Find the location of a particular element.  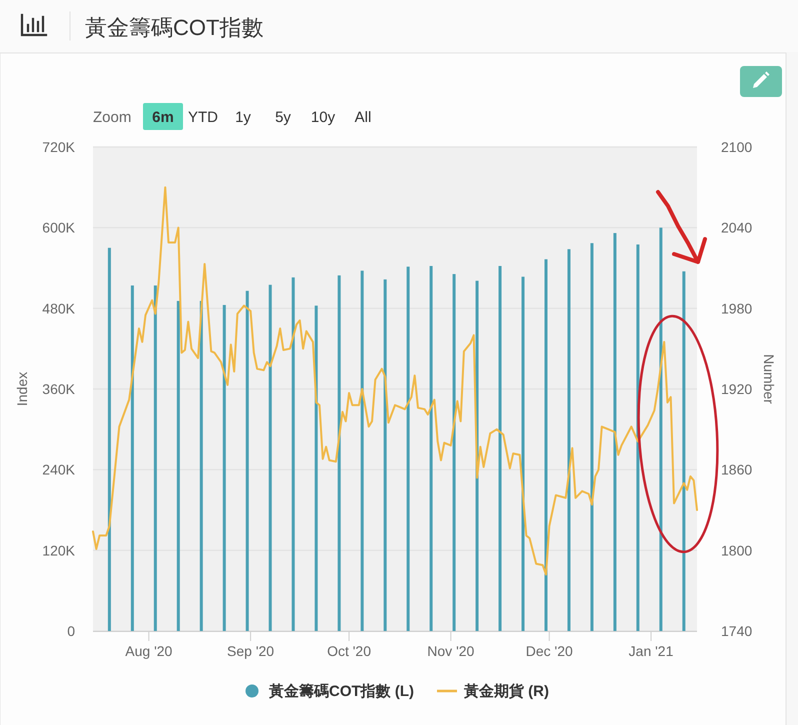

text: 1y is located at coordinates (243, 117).